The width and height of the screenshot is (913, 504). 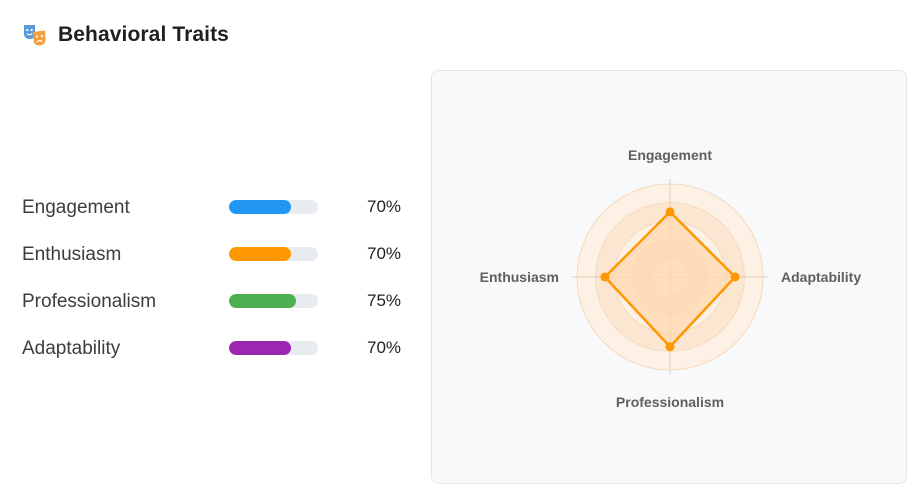 I want to click on trait-label: Adaptability, so click(x=71, y=348).